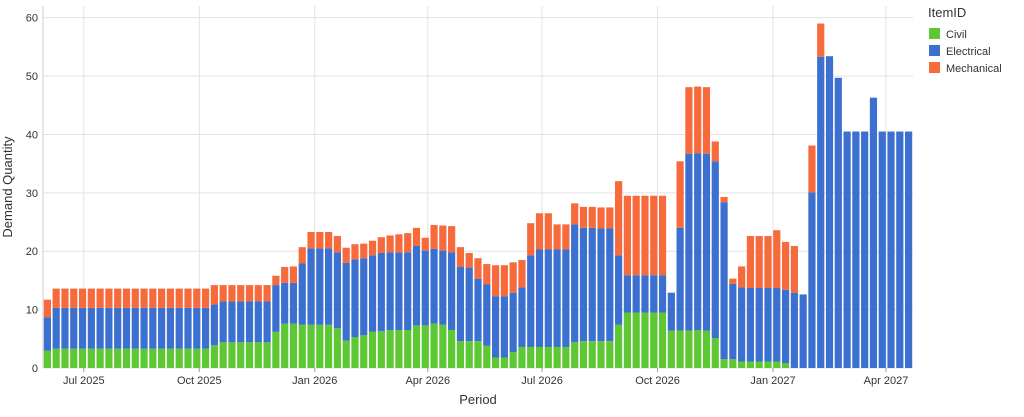 The height and width of the screenshot is (417, 1024). I want to click on x-tick-label: Jan 2027, so click(772, 381).